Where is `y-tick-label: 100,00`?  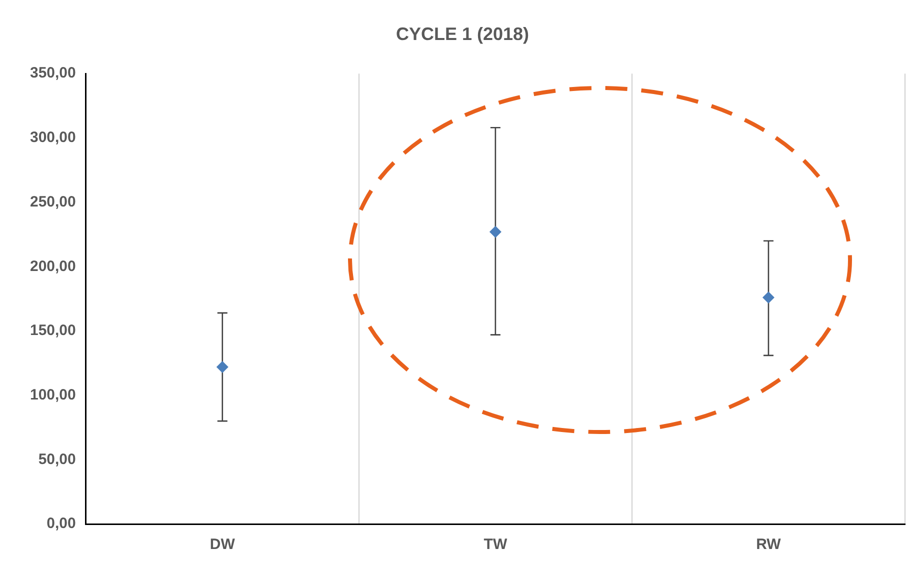
y-tick-label: 100,00 is located at coordinates (53, 395).